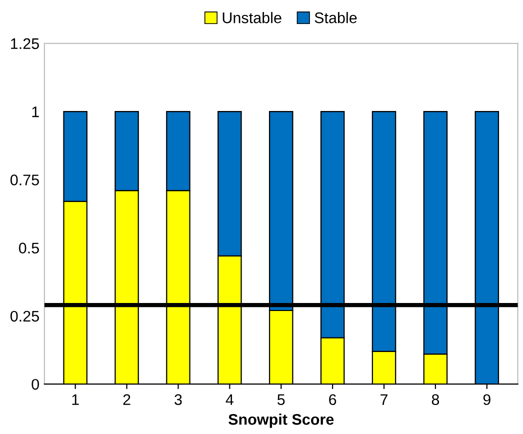  I want to click on y-tick-label: 0.5, so click(28, 248).